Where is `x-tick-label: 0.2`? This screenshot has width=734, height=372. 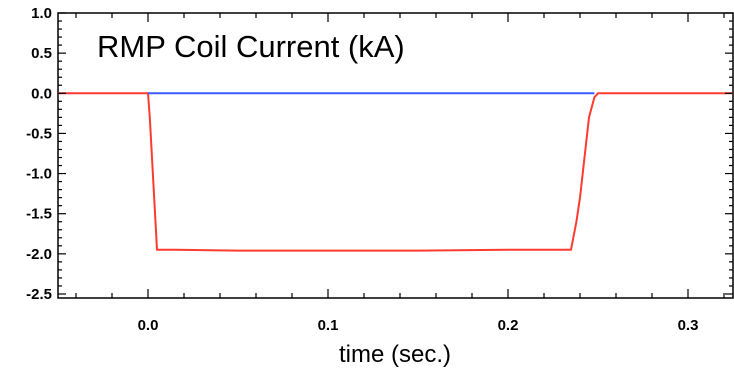 x-tick-label: 0.2 is located at coordinates (508, 325).